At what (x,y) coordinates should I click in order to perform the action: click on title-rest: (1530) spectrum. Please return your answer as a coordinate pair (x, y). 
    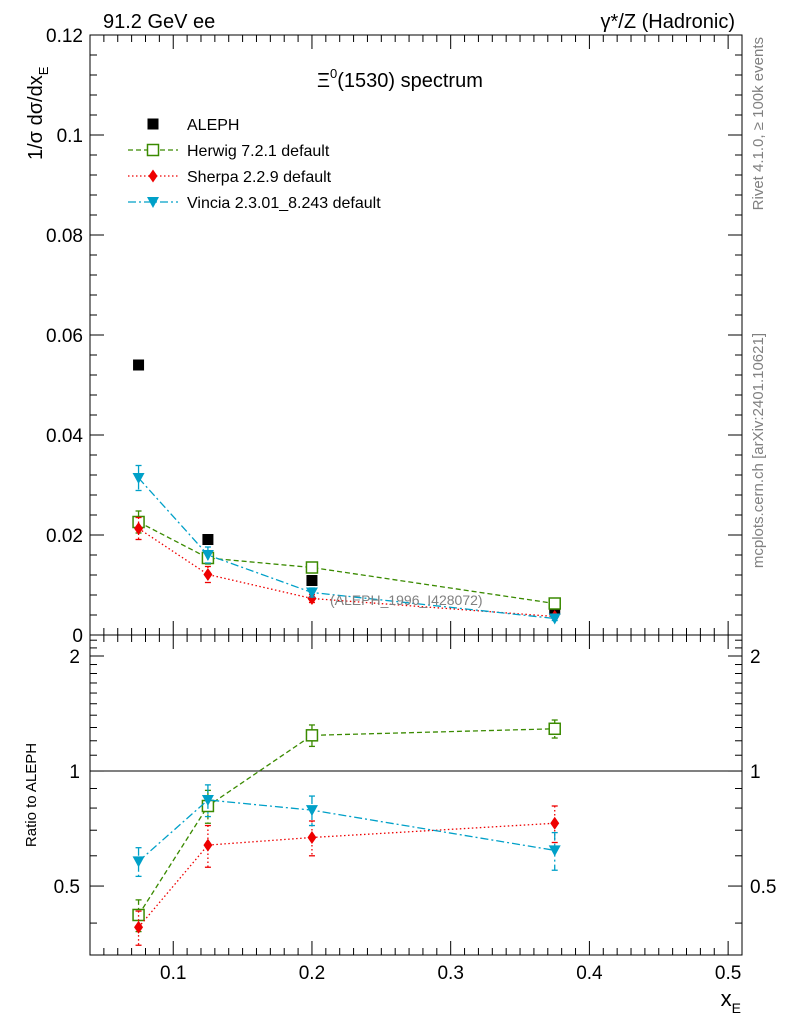
    Looking at the image, I should click on (410, 81).